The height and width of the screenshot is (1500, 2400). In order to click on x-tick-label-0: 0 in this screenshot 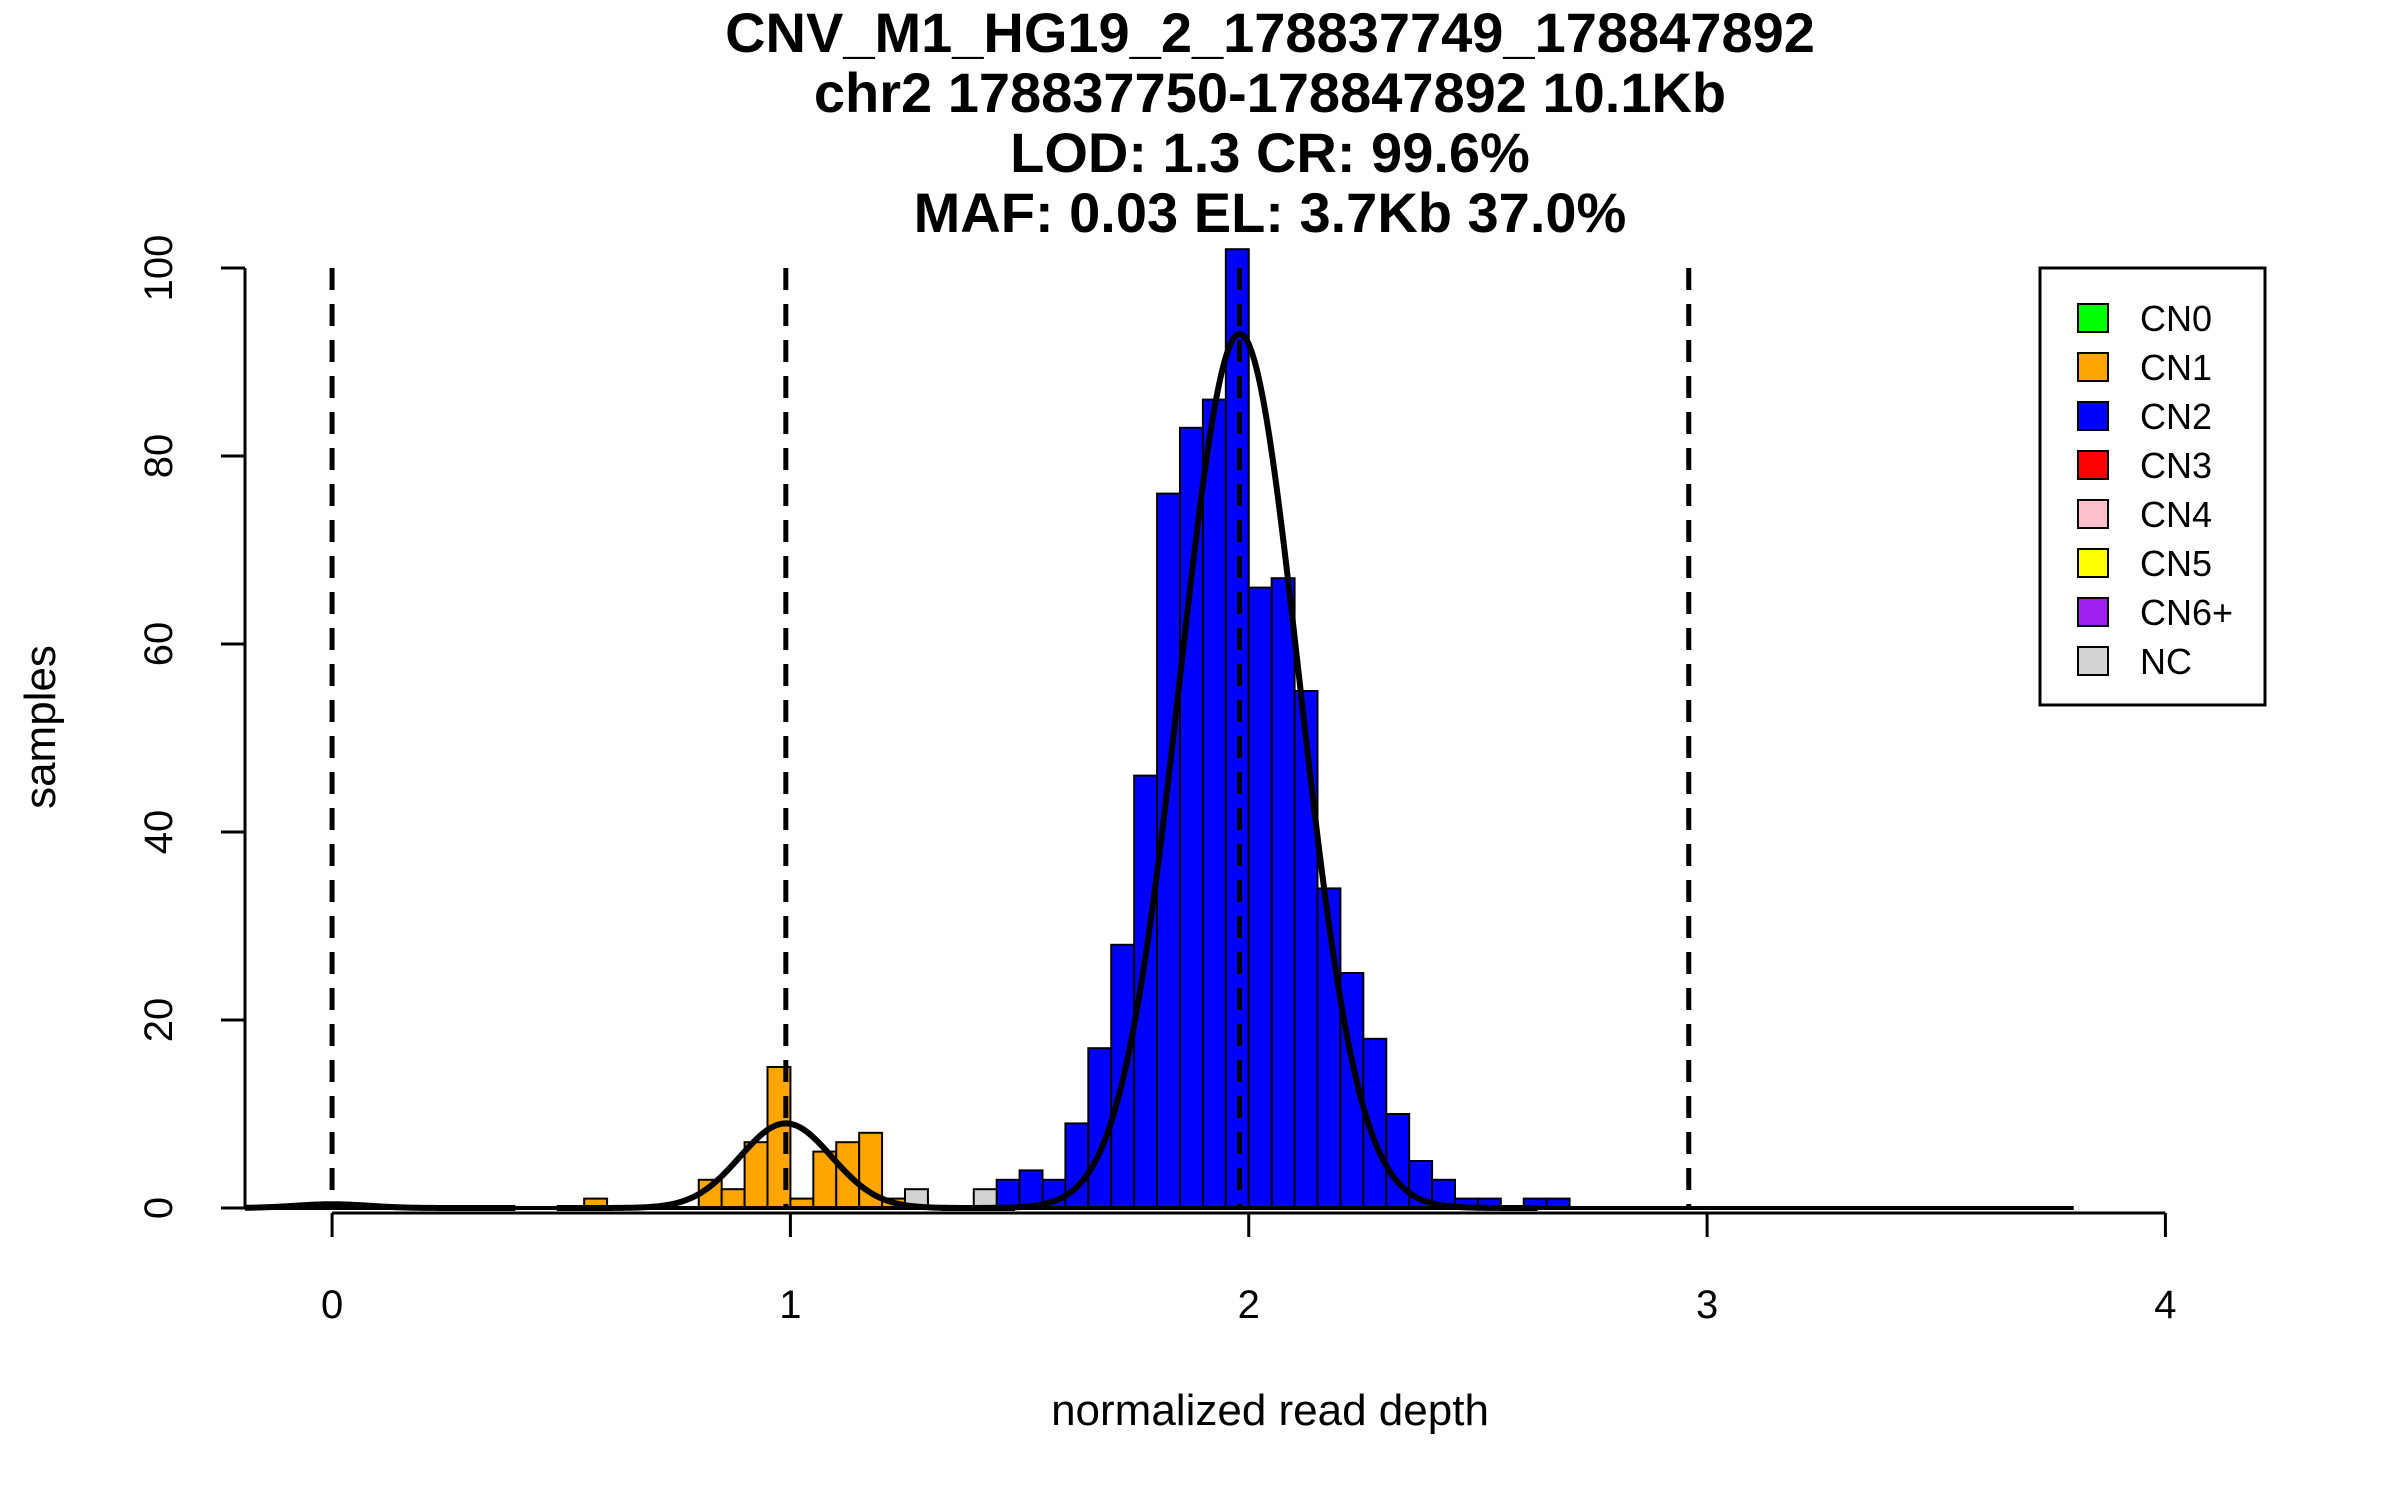, I will do `click(332, 1305)`.